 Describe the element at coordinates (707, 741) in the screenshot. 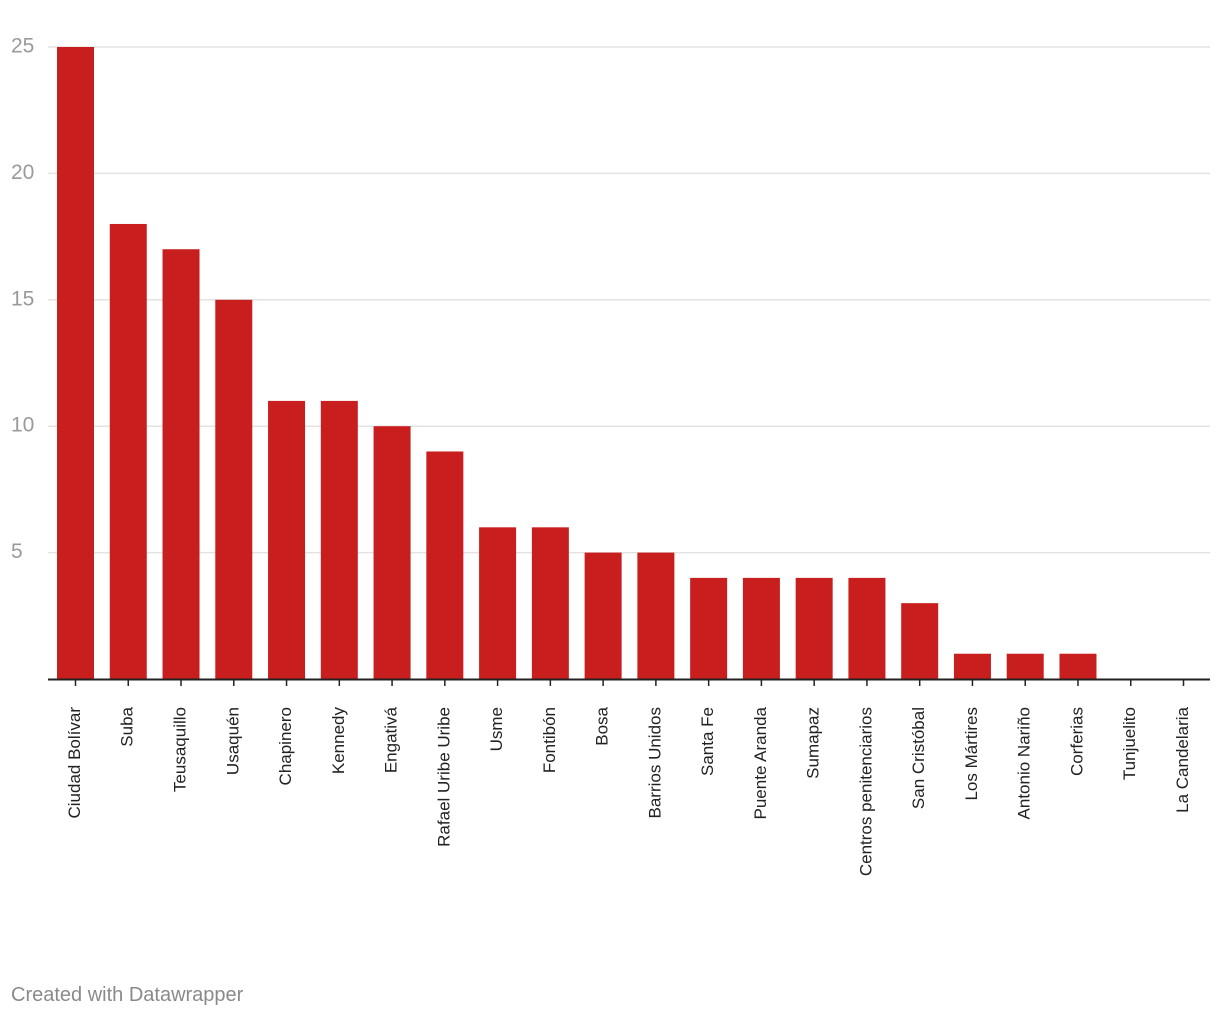

I see `x-tick-label: Santa Fe` at that location.